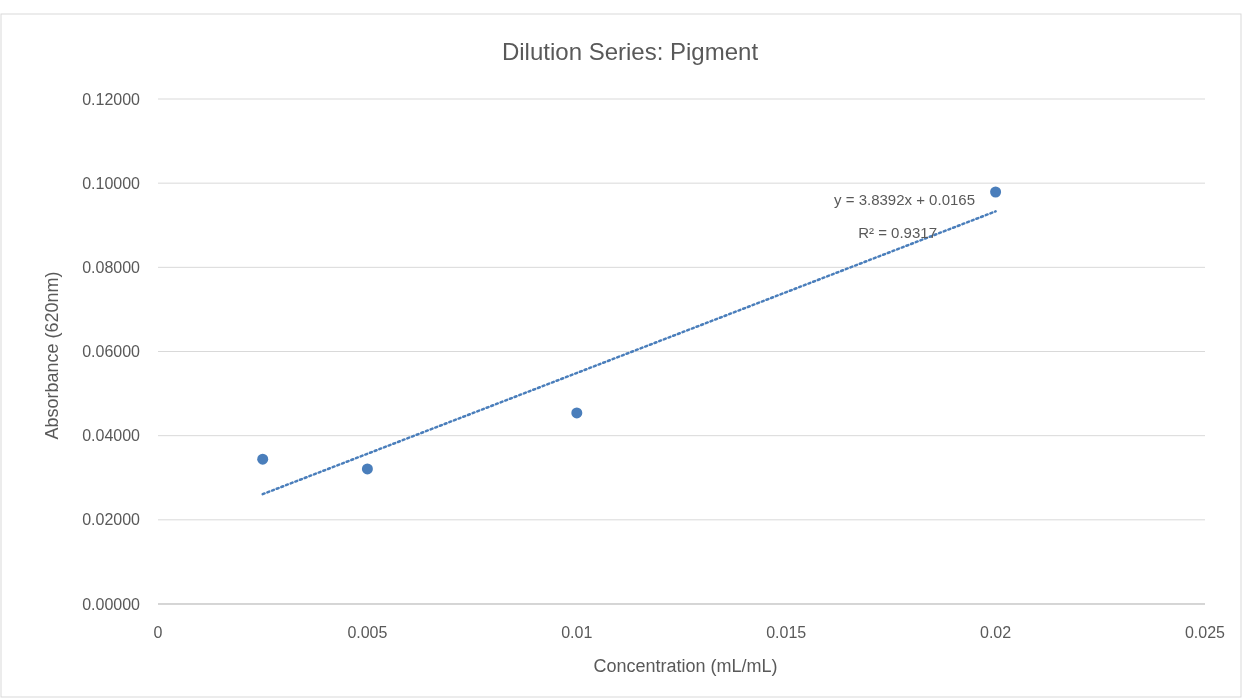 Image resolution: width=1242 pixels, height=698 pixels. What do you see at coordinates (367, 632) in the screenshot?
I see `x-tick-label: 0.005` at bounding box center [367, 632].